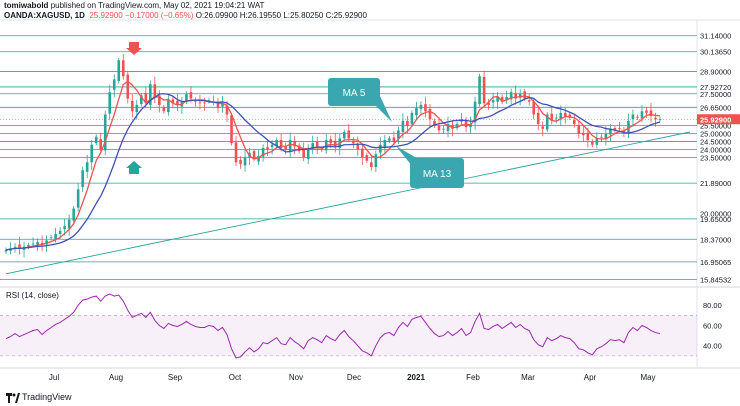  I want to click on footer: TradingView, so click(370, 398).